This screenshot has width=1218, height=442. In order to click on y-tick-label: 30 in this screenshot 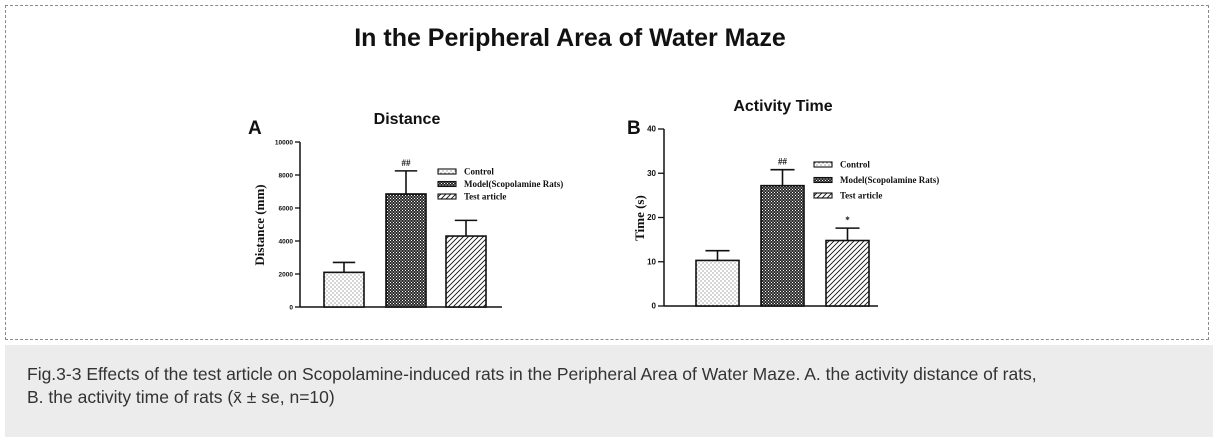, I will do `click(651, 173)`.